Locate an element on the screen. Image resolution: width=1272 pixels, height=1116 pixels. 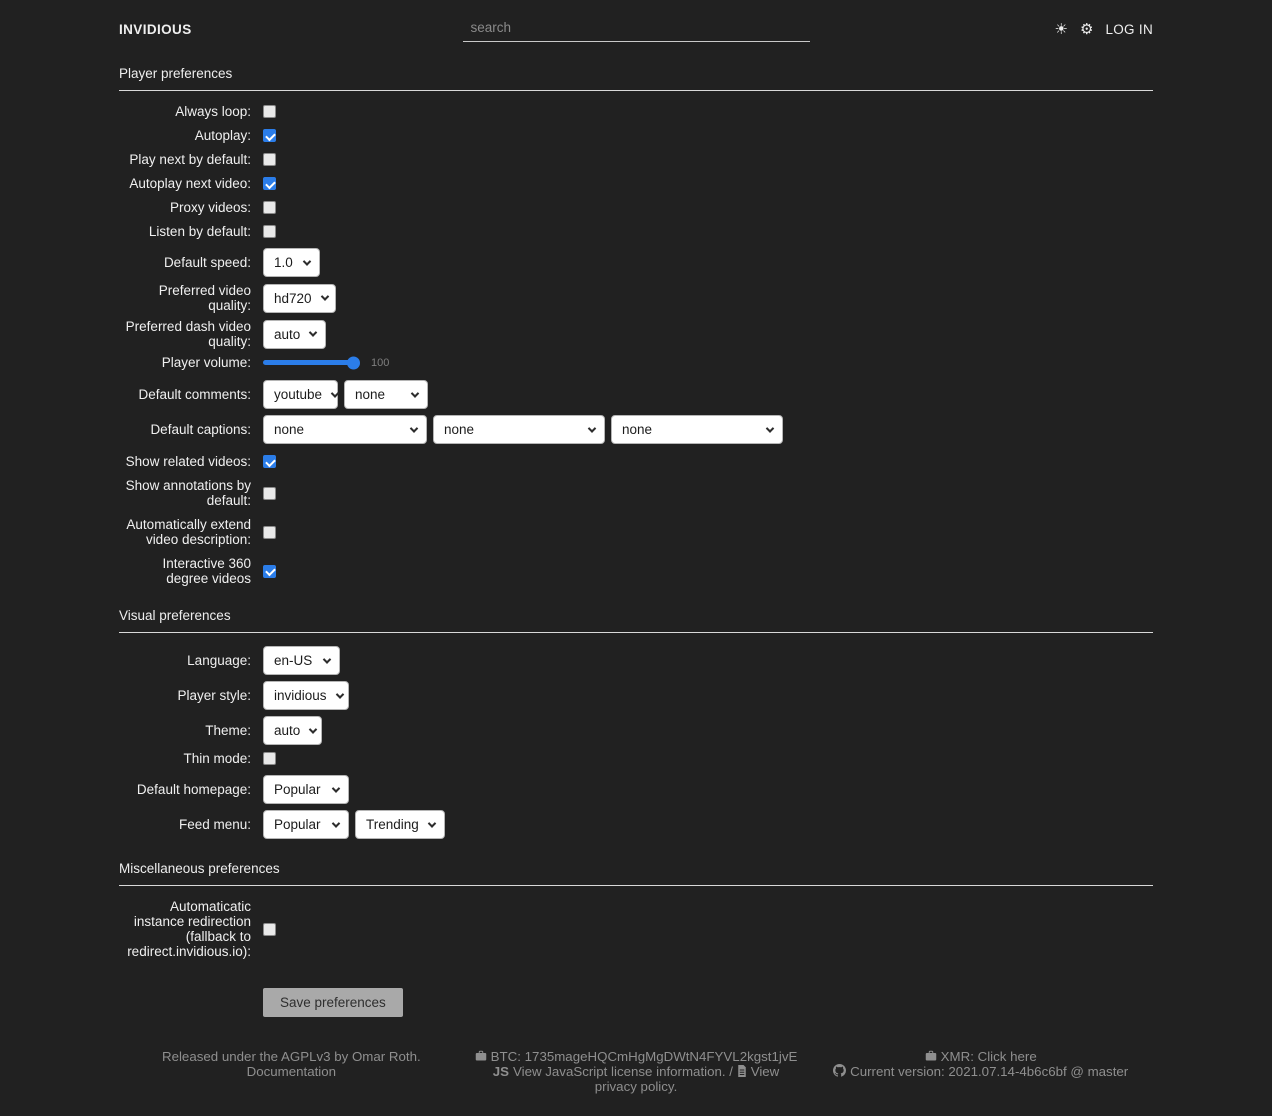
player-volume-slider: 100 is located at coordinates (326, 362).